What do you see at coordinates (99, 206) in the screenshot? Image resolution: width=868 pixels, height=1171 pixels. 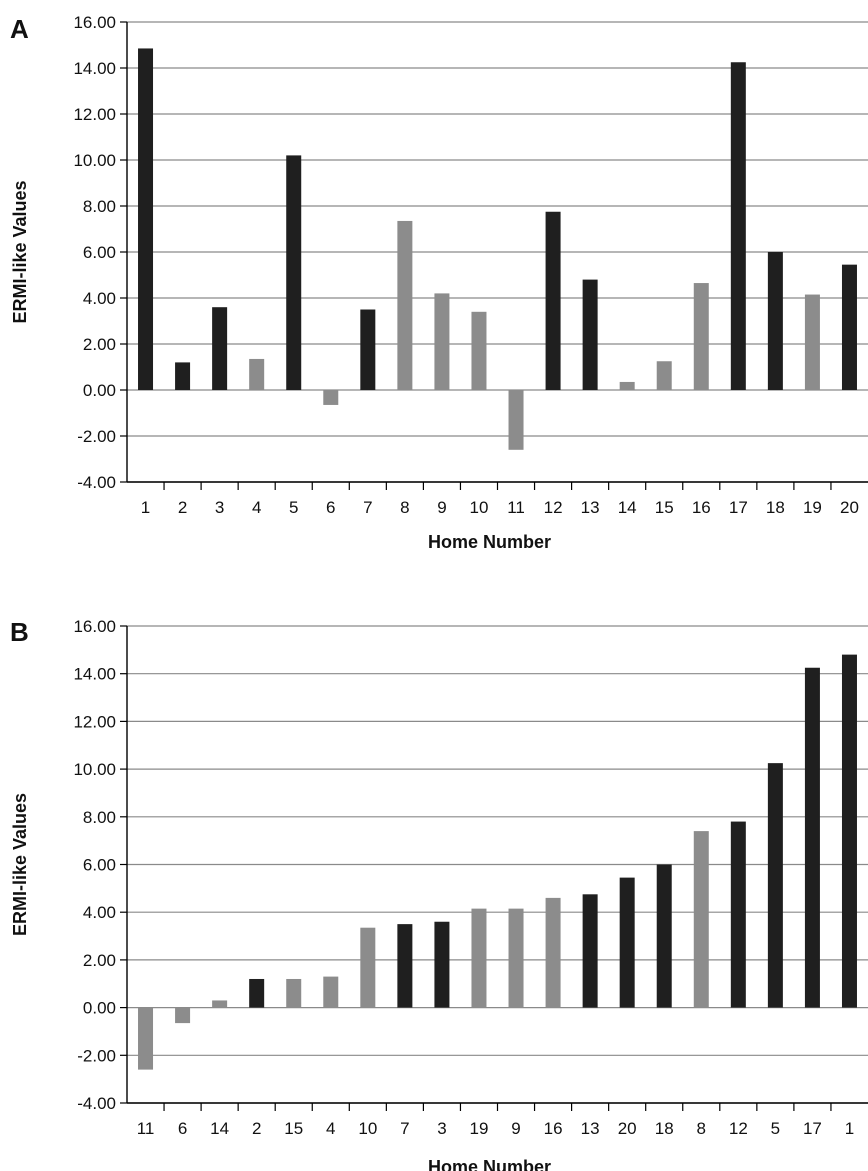 I see `y-tick-label: 8.00` at bounding box center [99, 206].